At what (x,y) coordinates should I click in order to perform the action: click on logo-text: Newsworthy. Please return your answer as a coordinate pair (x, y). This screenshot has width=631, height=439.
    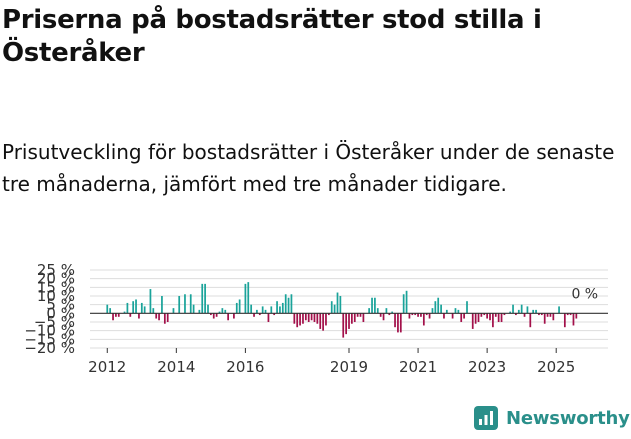
    Looking at the image, I should click on (568, 418).